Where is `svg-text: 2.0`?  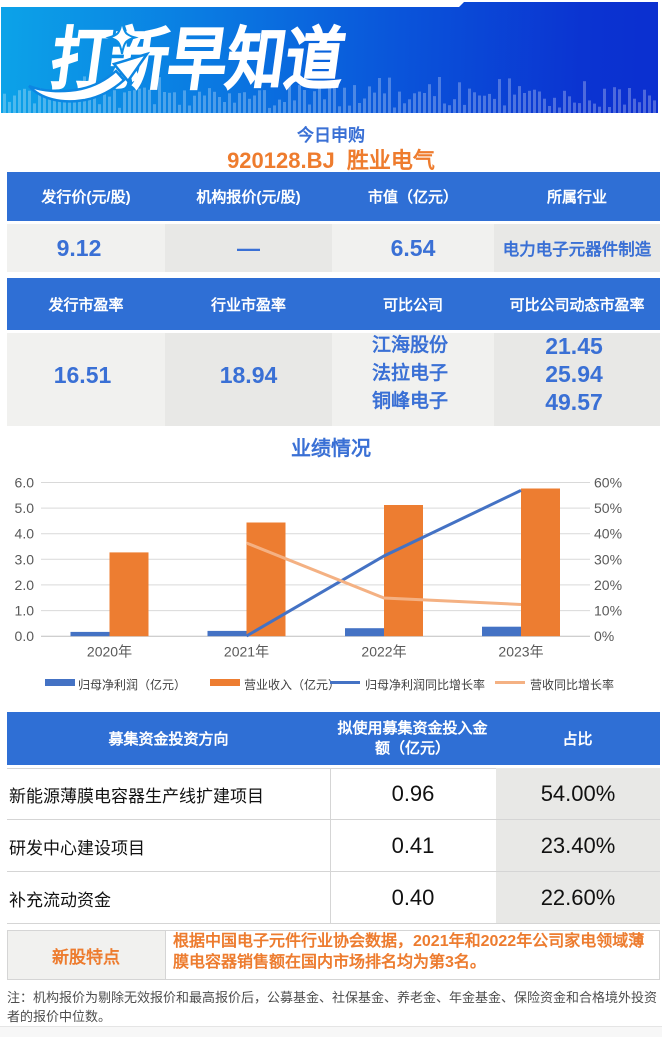 svg-text: 2.0 is located at coordinates (25, 585).